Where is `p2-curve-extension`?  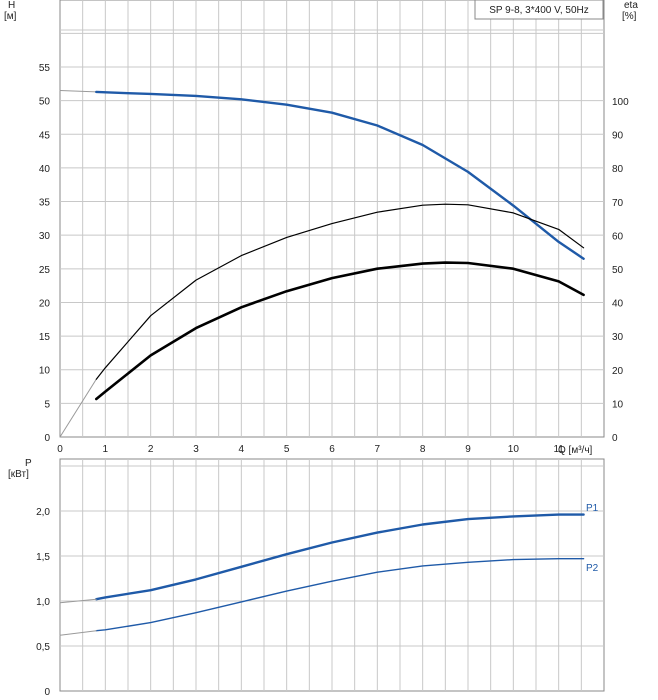
p2-curve-extension is located at coordinates (78, 633).